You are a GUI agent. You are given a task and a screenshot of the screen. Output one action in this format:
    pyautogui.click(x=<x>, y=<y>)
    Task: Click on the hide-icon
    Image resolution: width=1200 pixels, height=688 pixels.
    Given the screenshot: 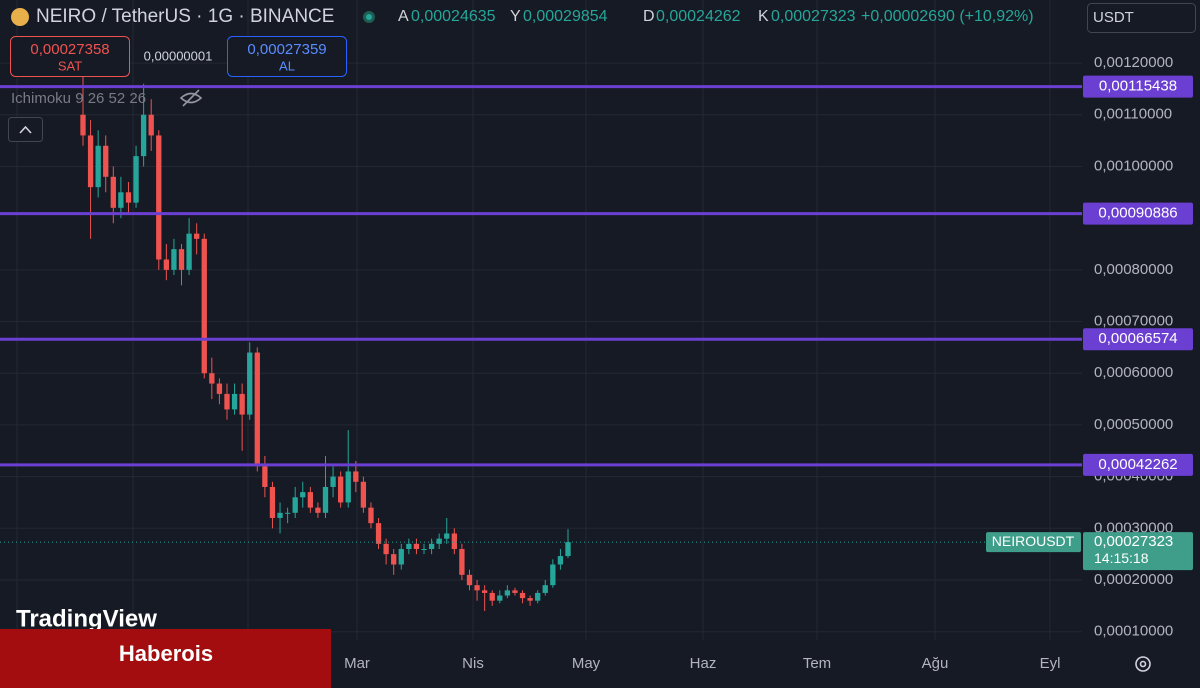 What is the action you would take?
    pyautogui.click(x=191, y=98)
    